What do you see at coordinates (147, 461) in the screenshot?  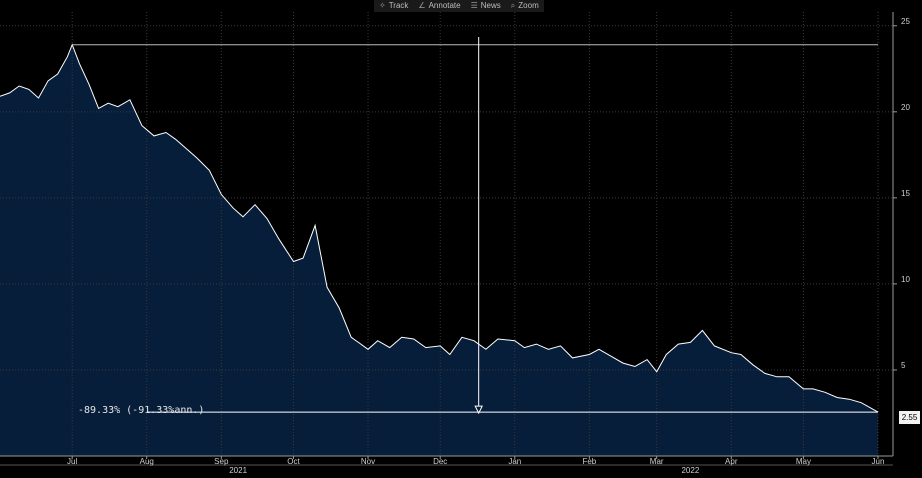 I see `x-tick-label: Aug` at bounding box center [147, 461].